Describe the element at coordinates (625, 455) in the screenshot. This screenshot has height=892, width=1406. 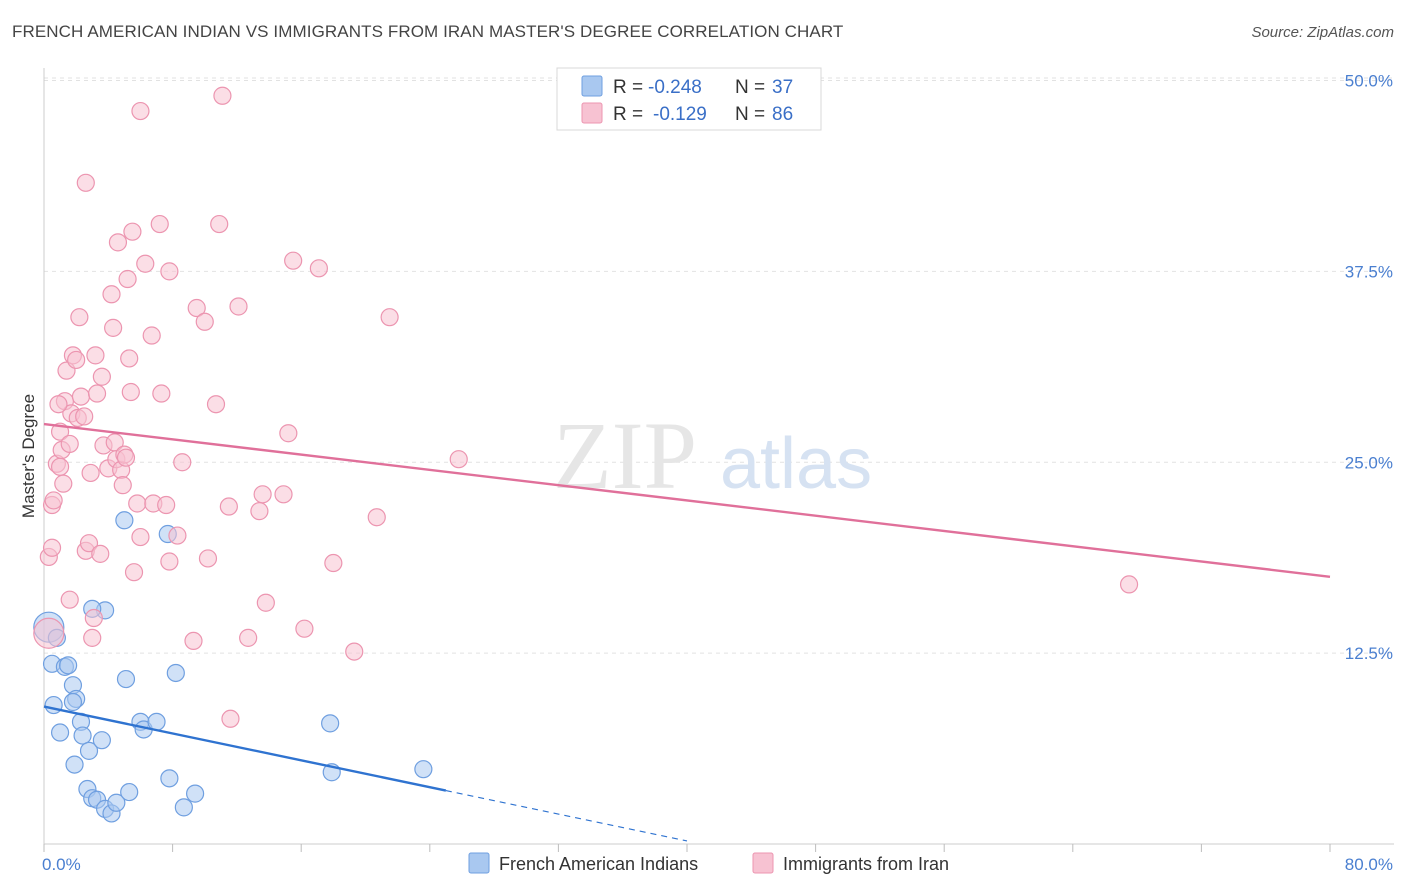
I see `watermark-zip: ZIP` at that location.